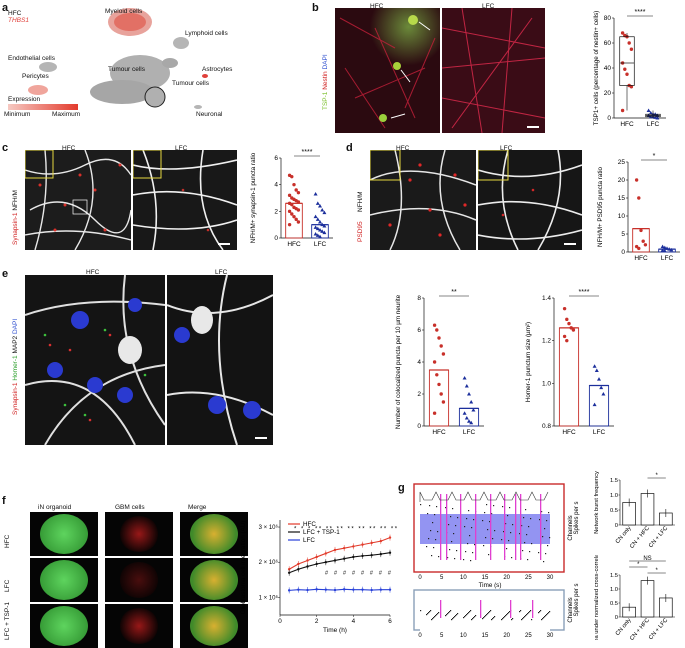  Describe the element at coordinates (360, 201) in the screenshot. I see `d-stain-nfh: NFH/M` at that location.